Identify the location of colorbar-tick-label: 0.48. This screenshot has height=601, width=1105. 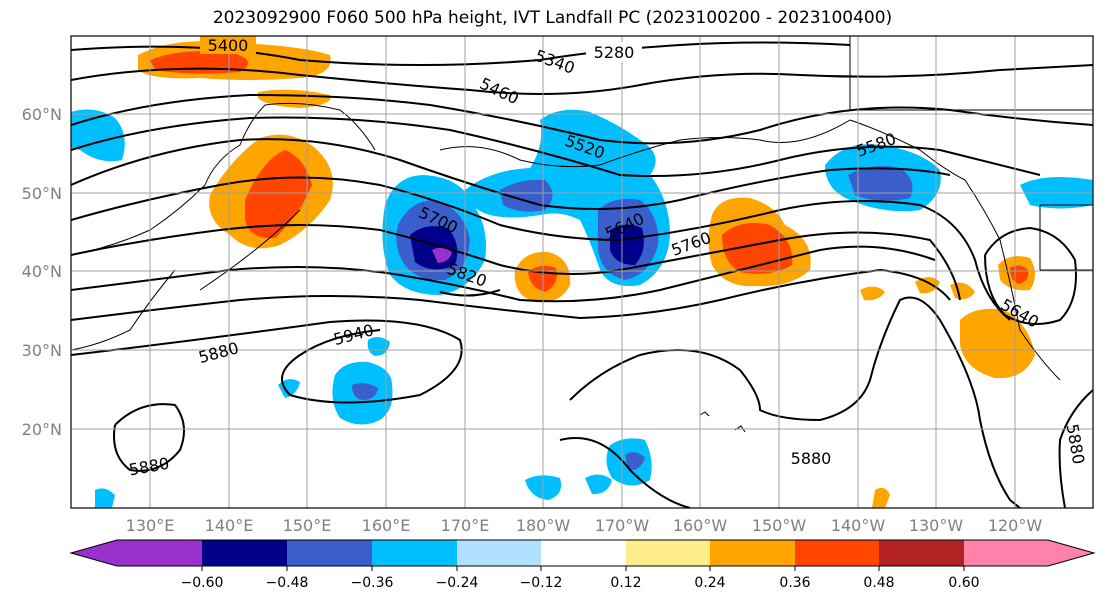
(878, 583).